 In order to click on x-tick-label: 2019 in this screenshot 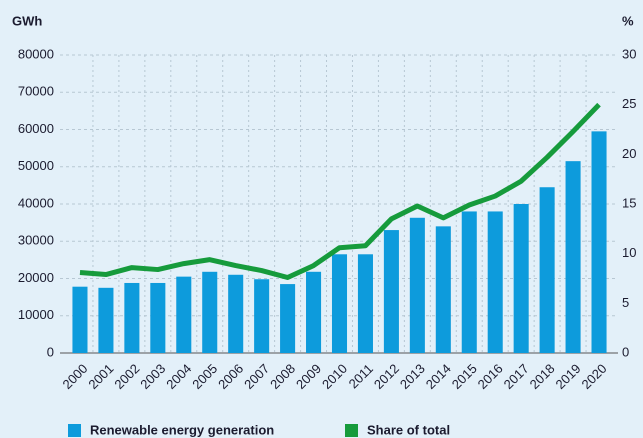, I will do `click(568, 376)`.